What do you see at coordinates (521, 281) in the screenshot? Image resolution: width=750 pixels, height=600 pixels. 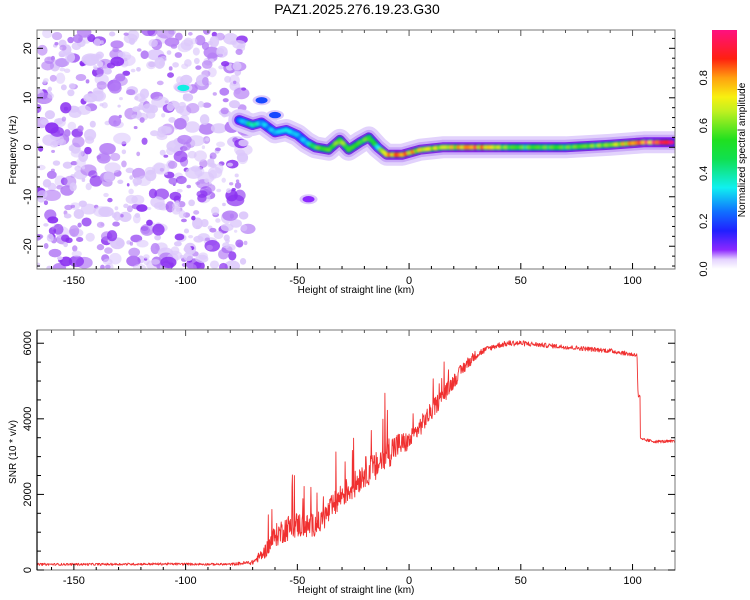 I see `spectrogram-xtick-label: 50` at bounding box center [521, 281].